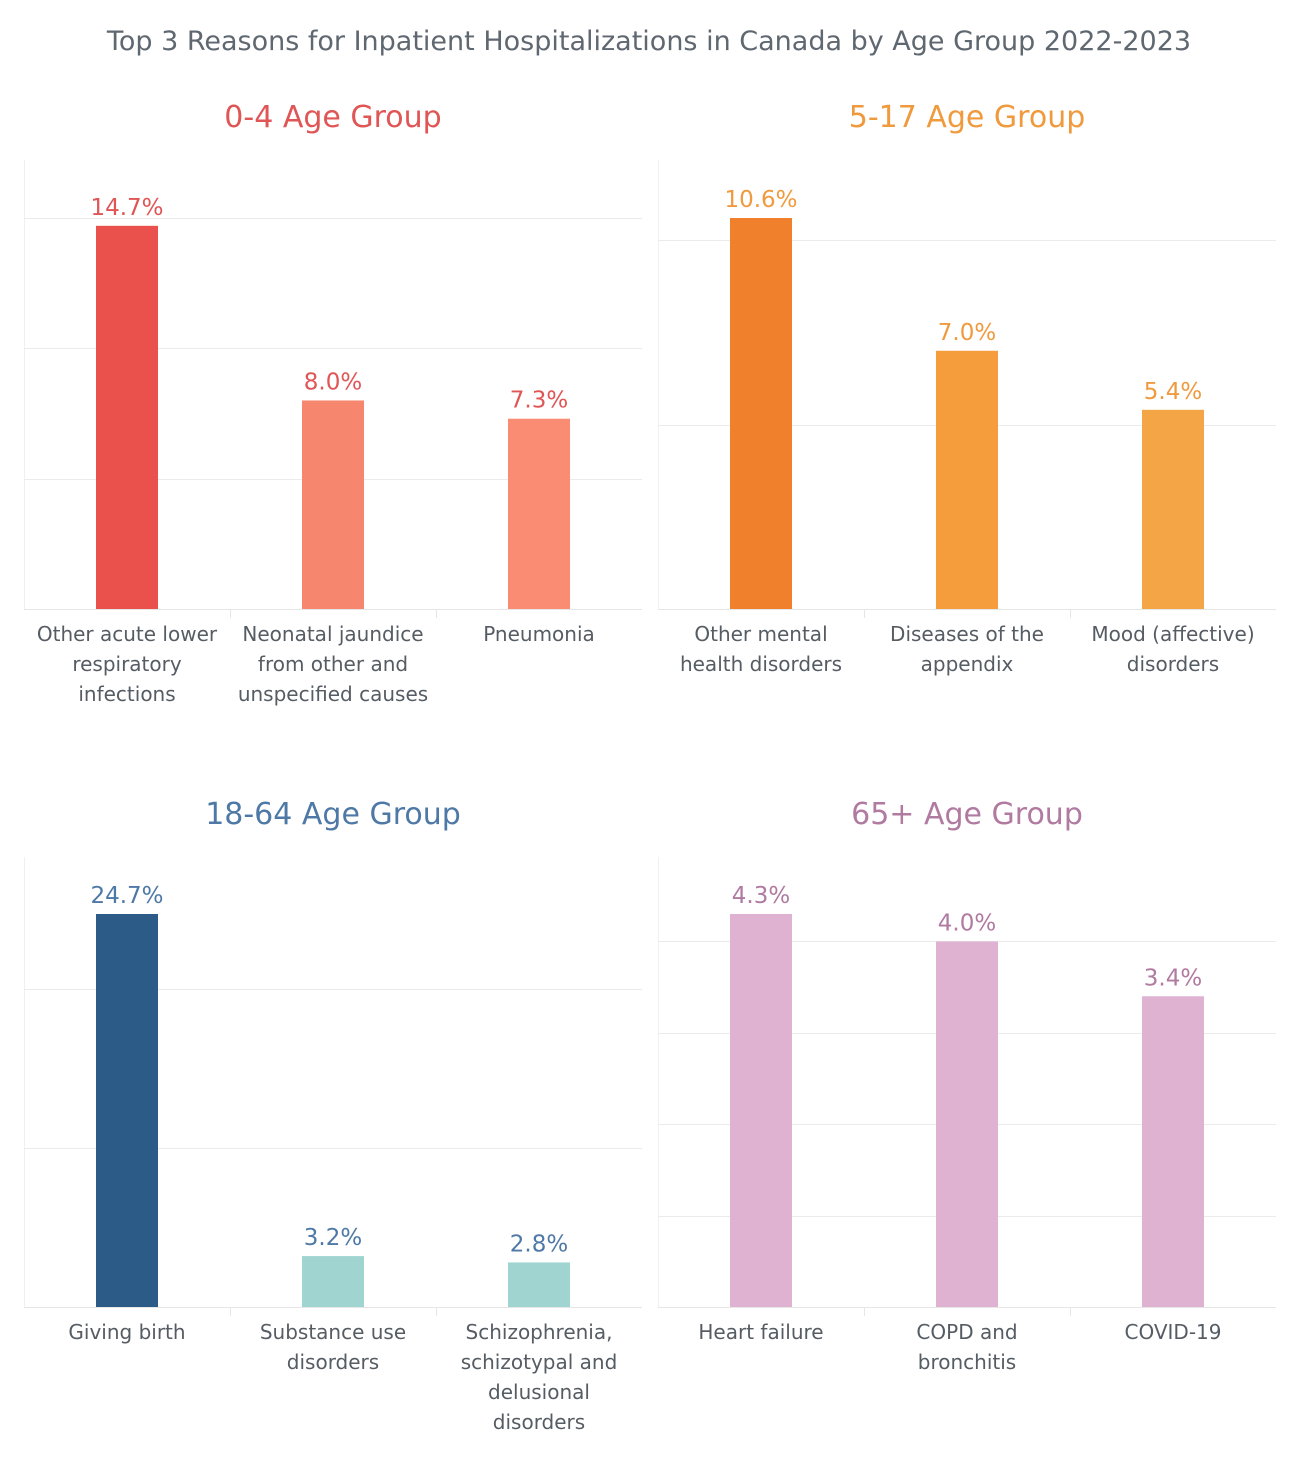 Image resolution: width=1298 pixels, height=1484 pixels. Describe the element at coordinates (1173, 649) in the screenshot. I see `category-label: Mood (affective) disorders` at that location.